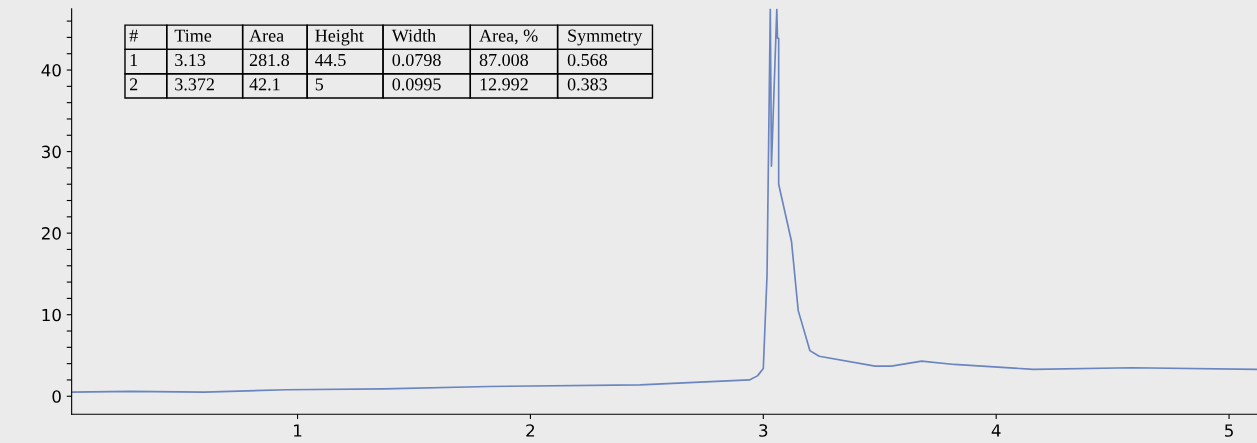 This screenshot has width=1257, height=443. I want to click on annotation: 12.992, so click(504, 84).